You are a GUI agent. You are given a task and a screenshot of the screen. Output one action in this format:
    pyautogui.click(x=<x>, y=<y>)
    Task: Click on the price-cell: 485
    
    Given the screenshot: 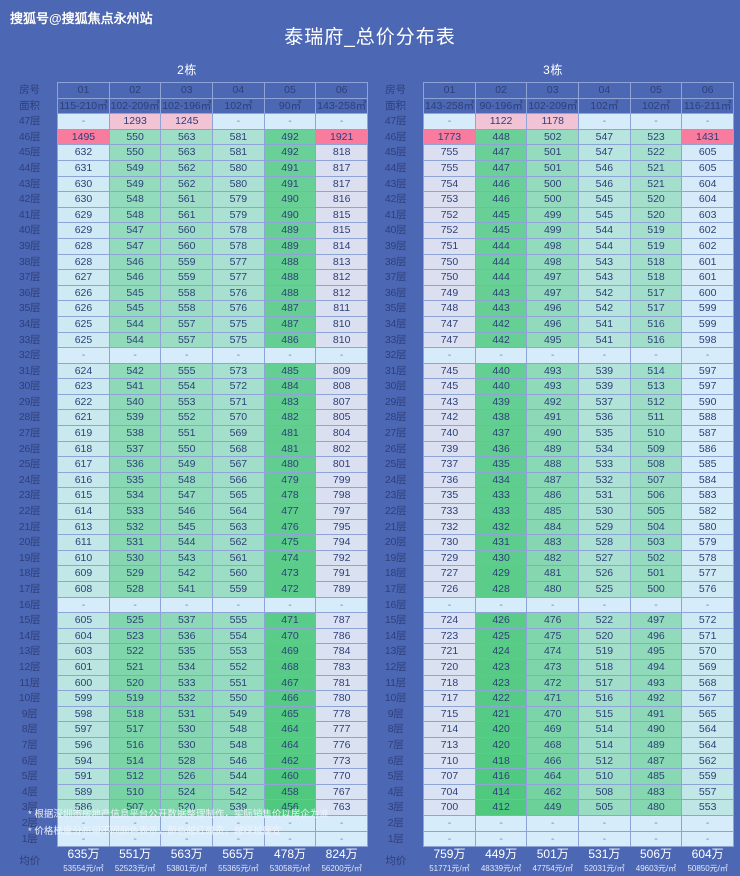 What is the action you would take?
    pyautogui.click(x=290, y=371)
    